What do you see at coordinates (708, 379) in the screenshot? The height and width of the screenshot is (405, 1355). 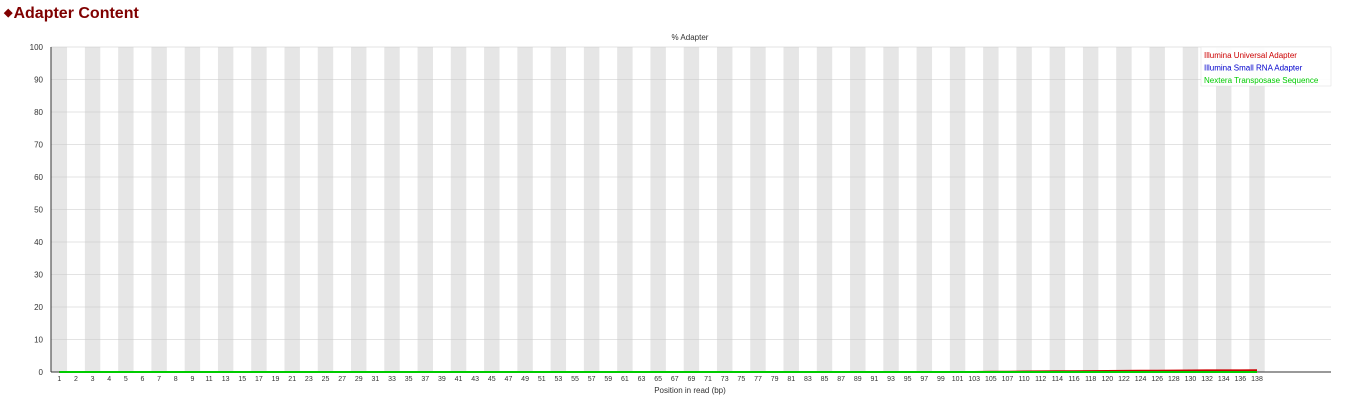 I see `x-tick-label: 71` at bounding box center [708, 379].